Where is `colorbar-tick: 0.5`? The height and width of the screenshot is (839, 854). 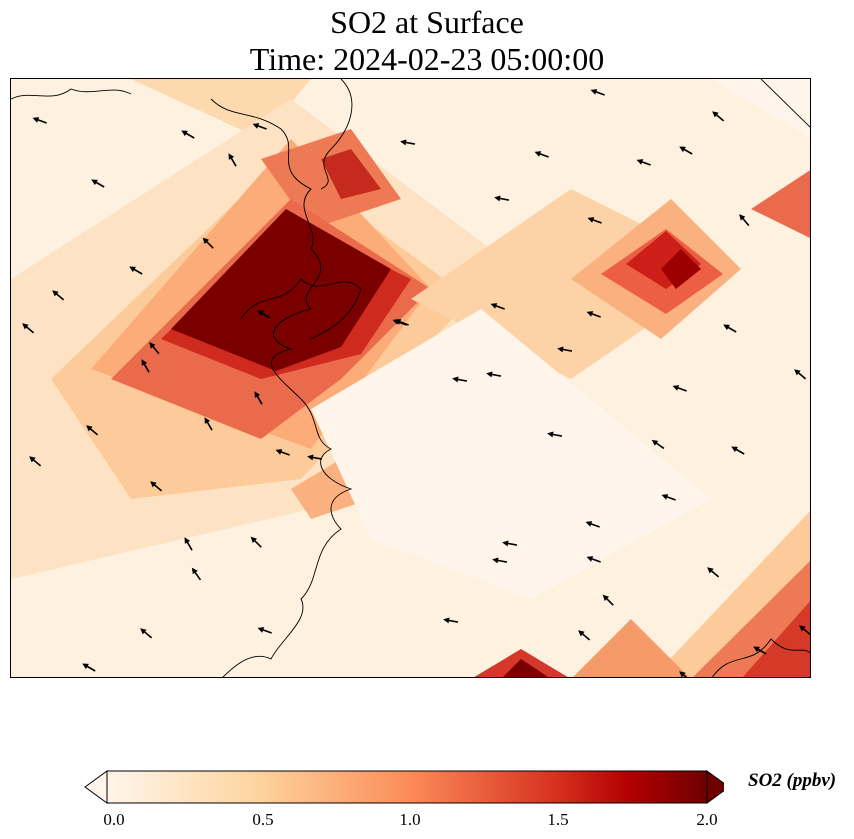 colorbar-tick: 0.5 is located at coordinates (263, 819).